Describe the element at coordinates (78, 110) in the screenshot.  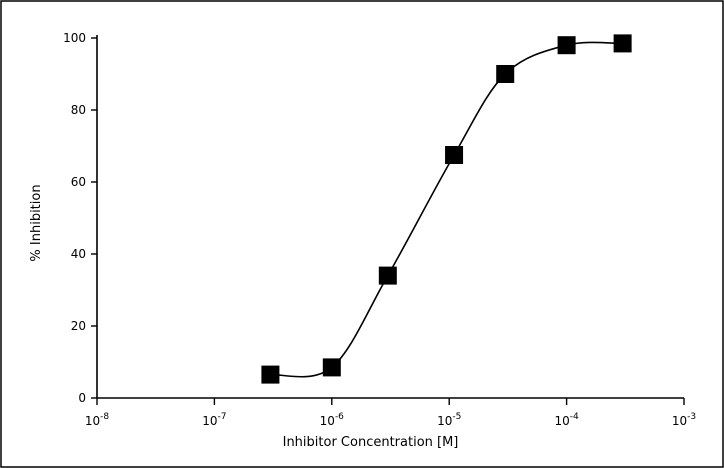
I see `y-tick-label: 80` at that location.